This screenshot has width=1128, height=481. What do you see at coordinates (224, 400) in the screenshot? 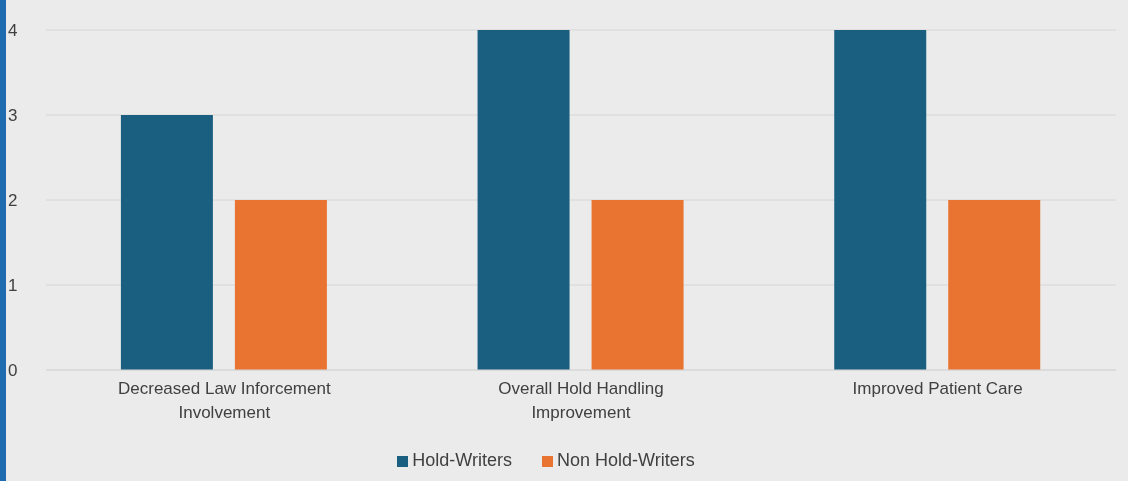
I see `x-tick-label: Decreased Law Inforcement Involvement` at bounding box center [224, 400].